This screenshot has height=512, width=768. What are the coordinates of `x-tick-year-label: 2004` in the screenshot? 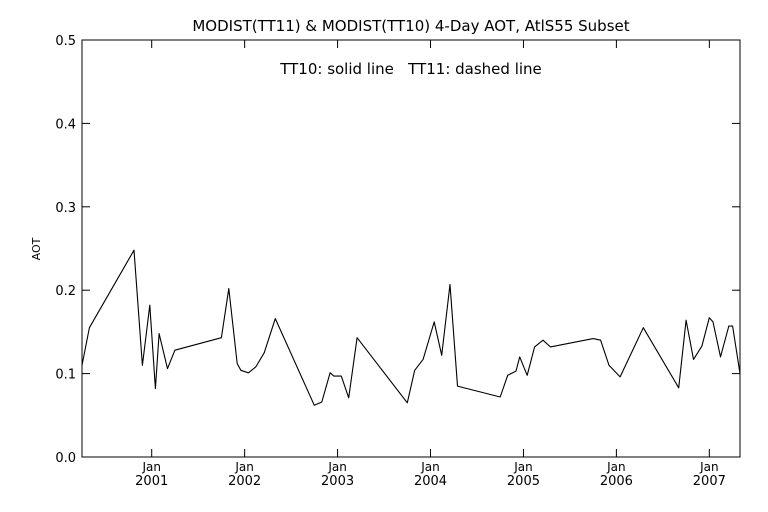 It's located at (430, 481).